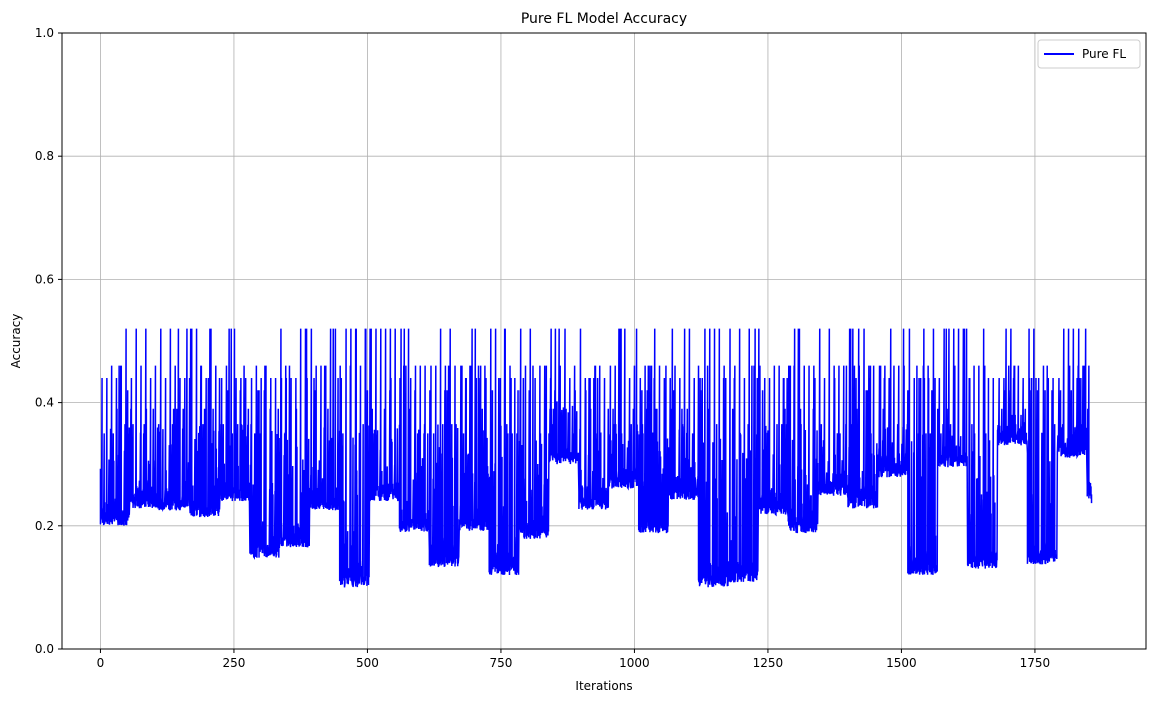 The height and width of the screenshot is (701, 1156). Describe the element at coordinates (500, 663) in the screenshot. I see `x-tick-label: 750` at that location.